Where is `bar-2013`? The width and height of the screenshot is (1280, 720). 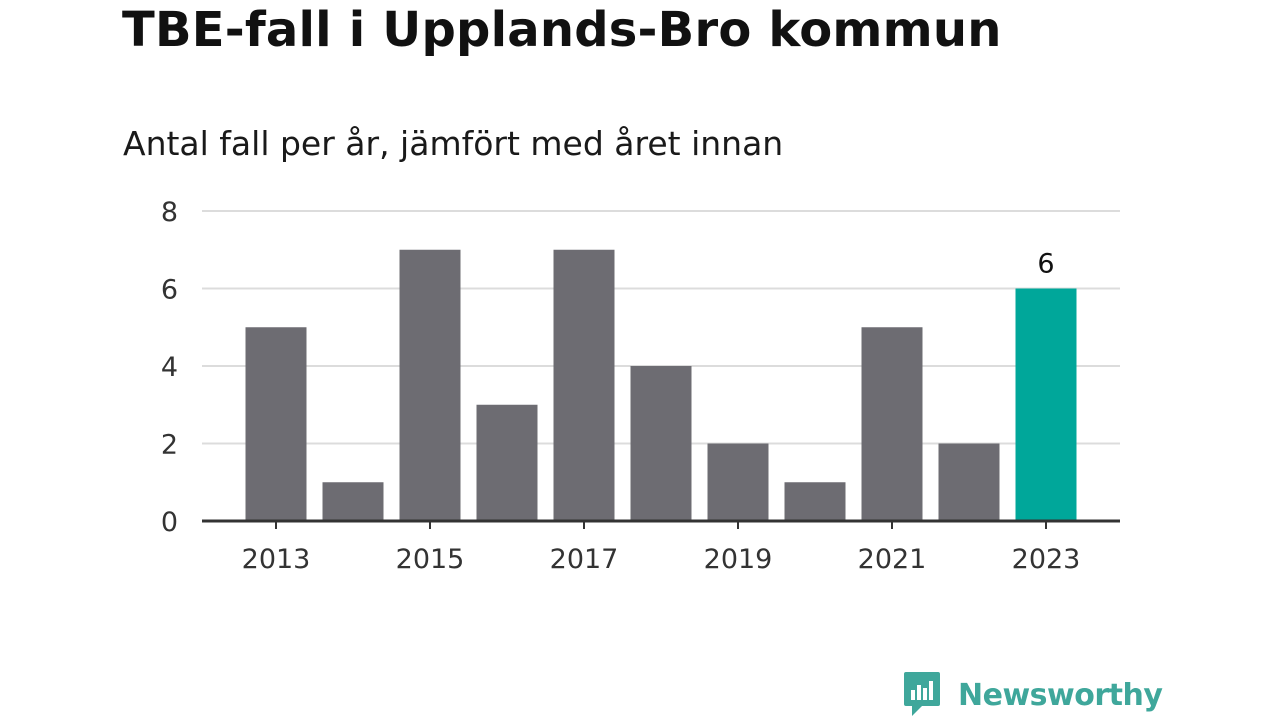
bar-2013 is located at coordinates (276, 424).